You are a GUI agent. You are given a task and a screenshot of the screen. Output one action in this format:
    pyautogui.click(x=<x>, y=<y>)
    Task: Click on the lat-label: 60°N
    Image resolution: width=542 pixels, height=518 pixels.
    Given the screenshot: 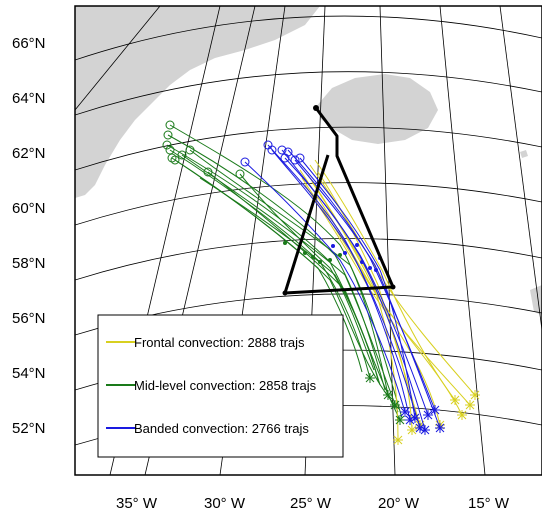 What is the action you would take?
    pyautogui.click(x=29, y=208)
    